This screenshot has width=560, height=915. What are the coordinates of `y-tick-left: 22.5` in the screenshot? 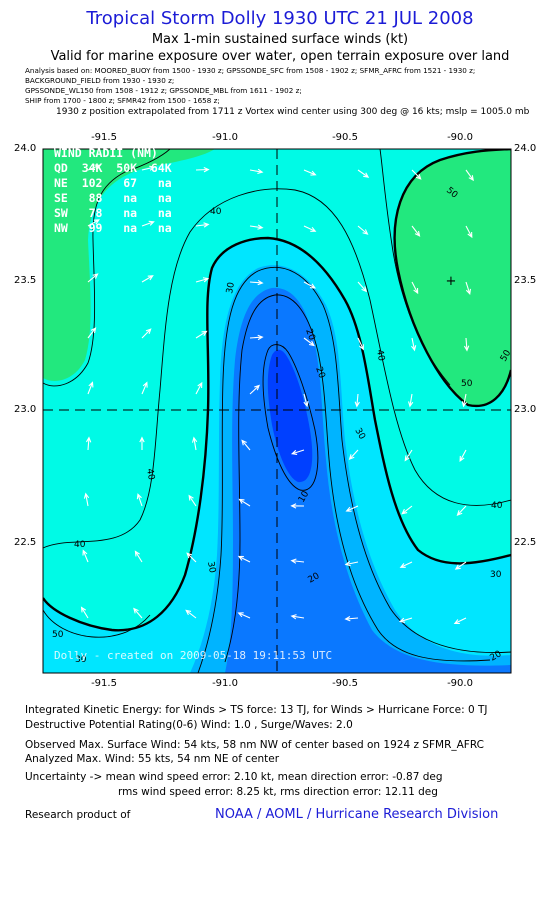 It's located at (25, 542).